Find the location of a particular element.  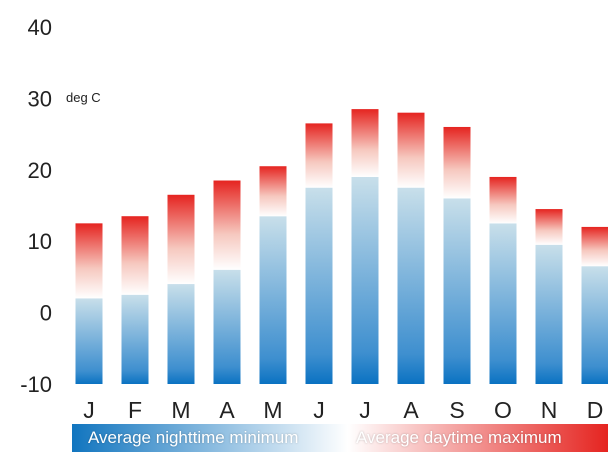

y-tick-label: 40 is located at coordinates (40, 27).